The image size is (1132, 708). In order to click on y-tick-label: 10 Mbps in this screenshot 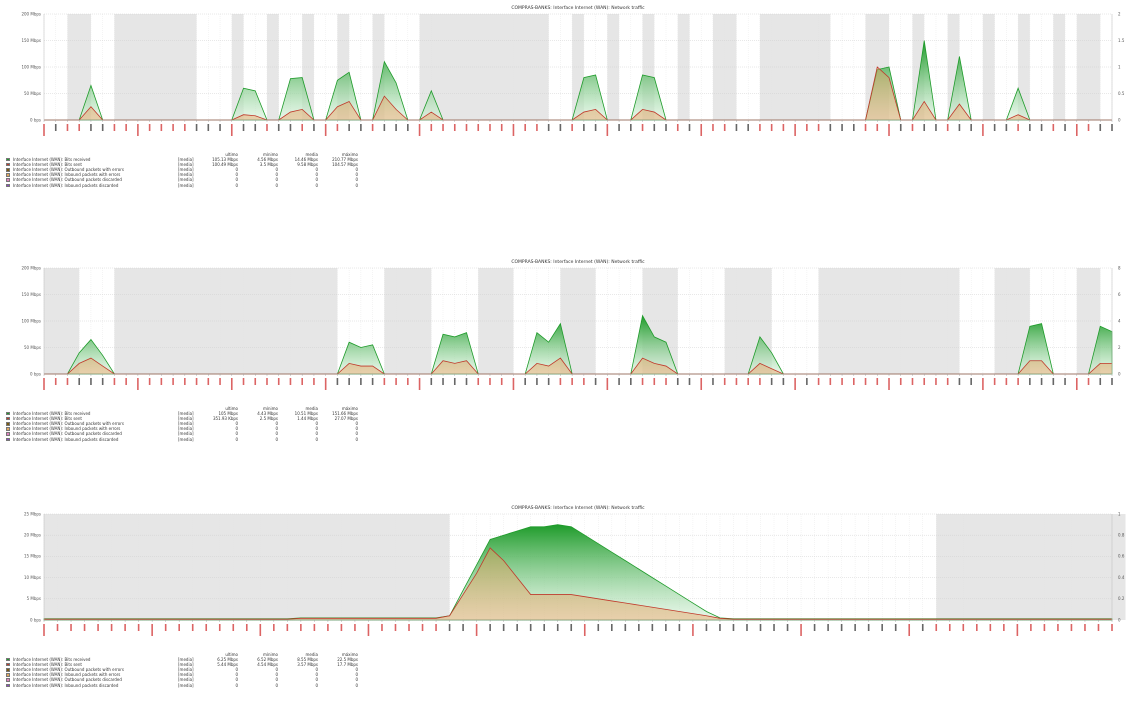, I will do `click(32, 577)`.